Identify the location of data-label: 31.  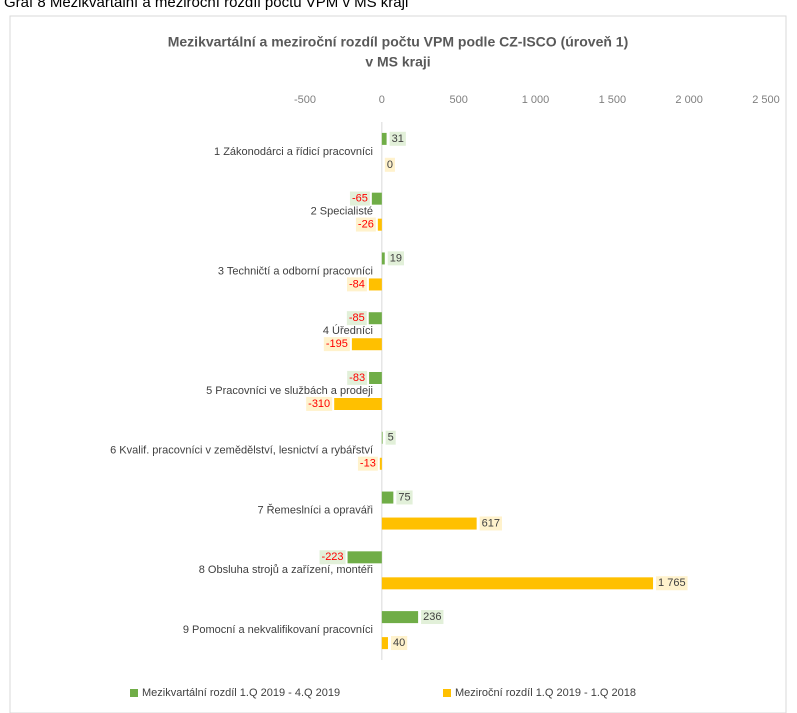
(398, 139).